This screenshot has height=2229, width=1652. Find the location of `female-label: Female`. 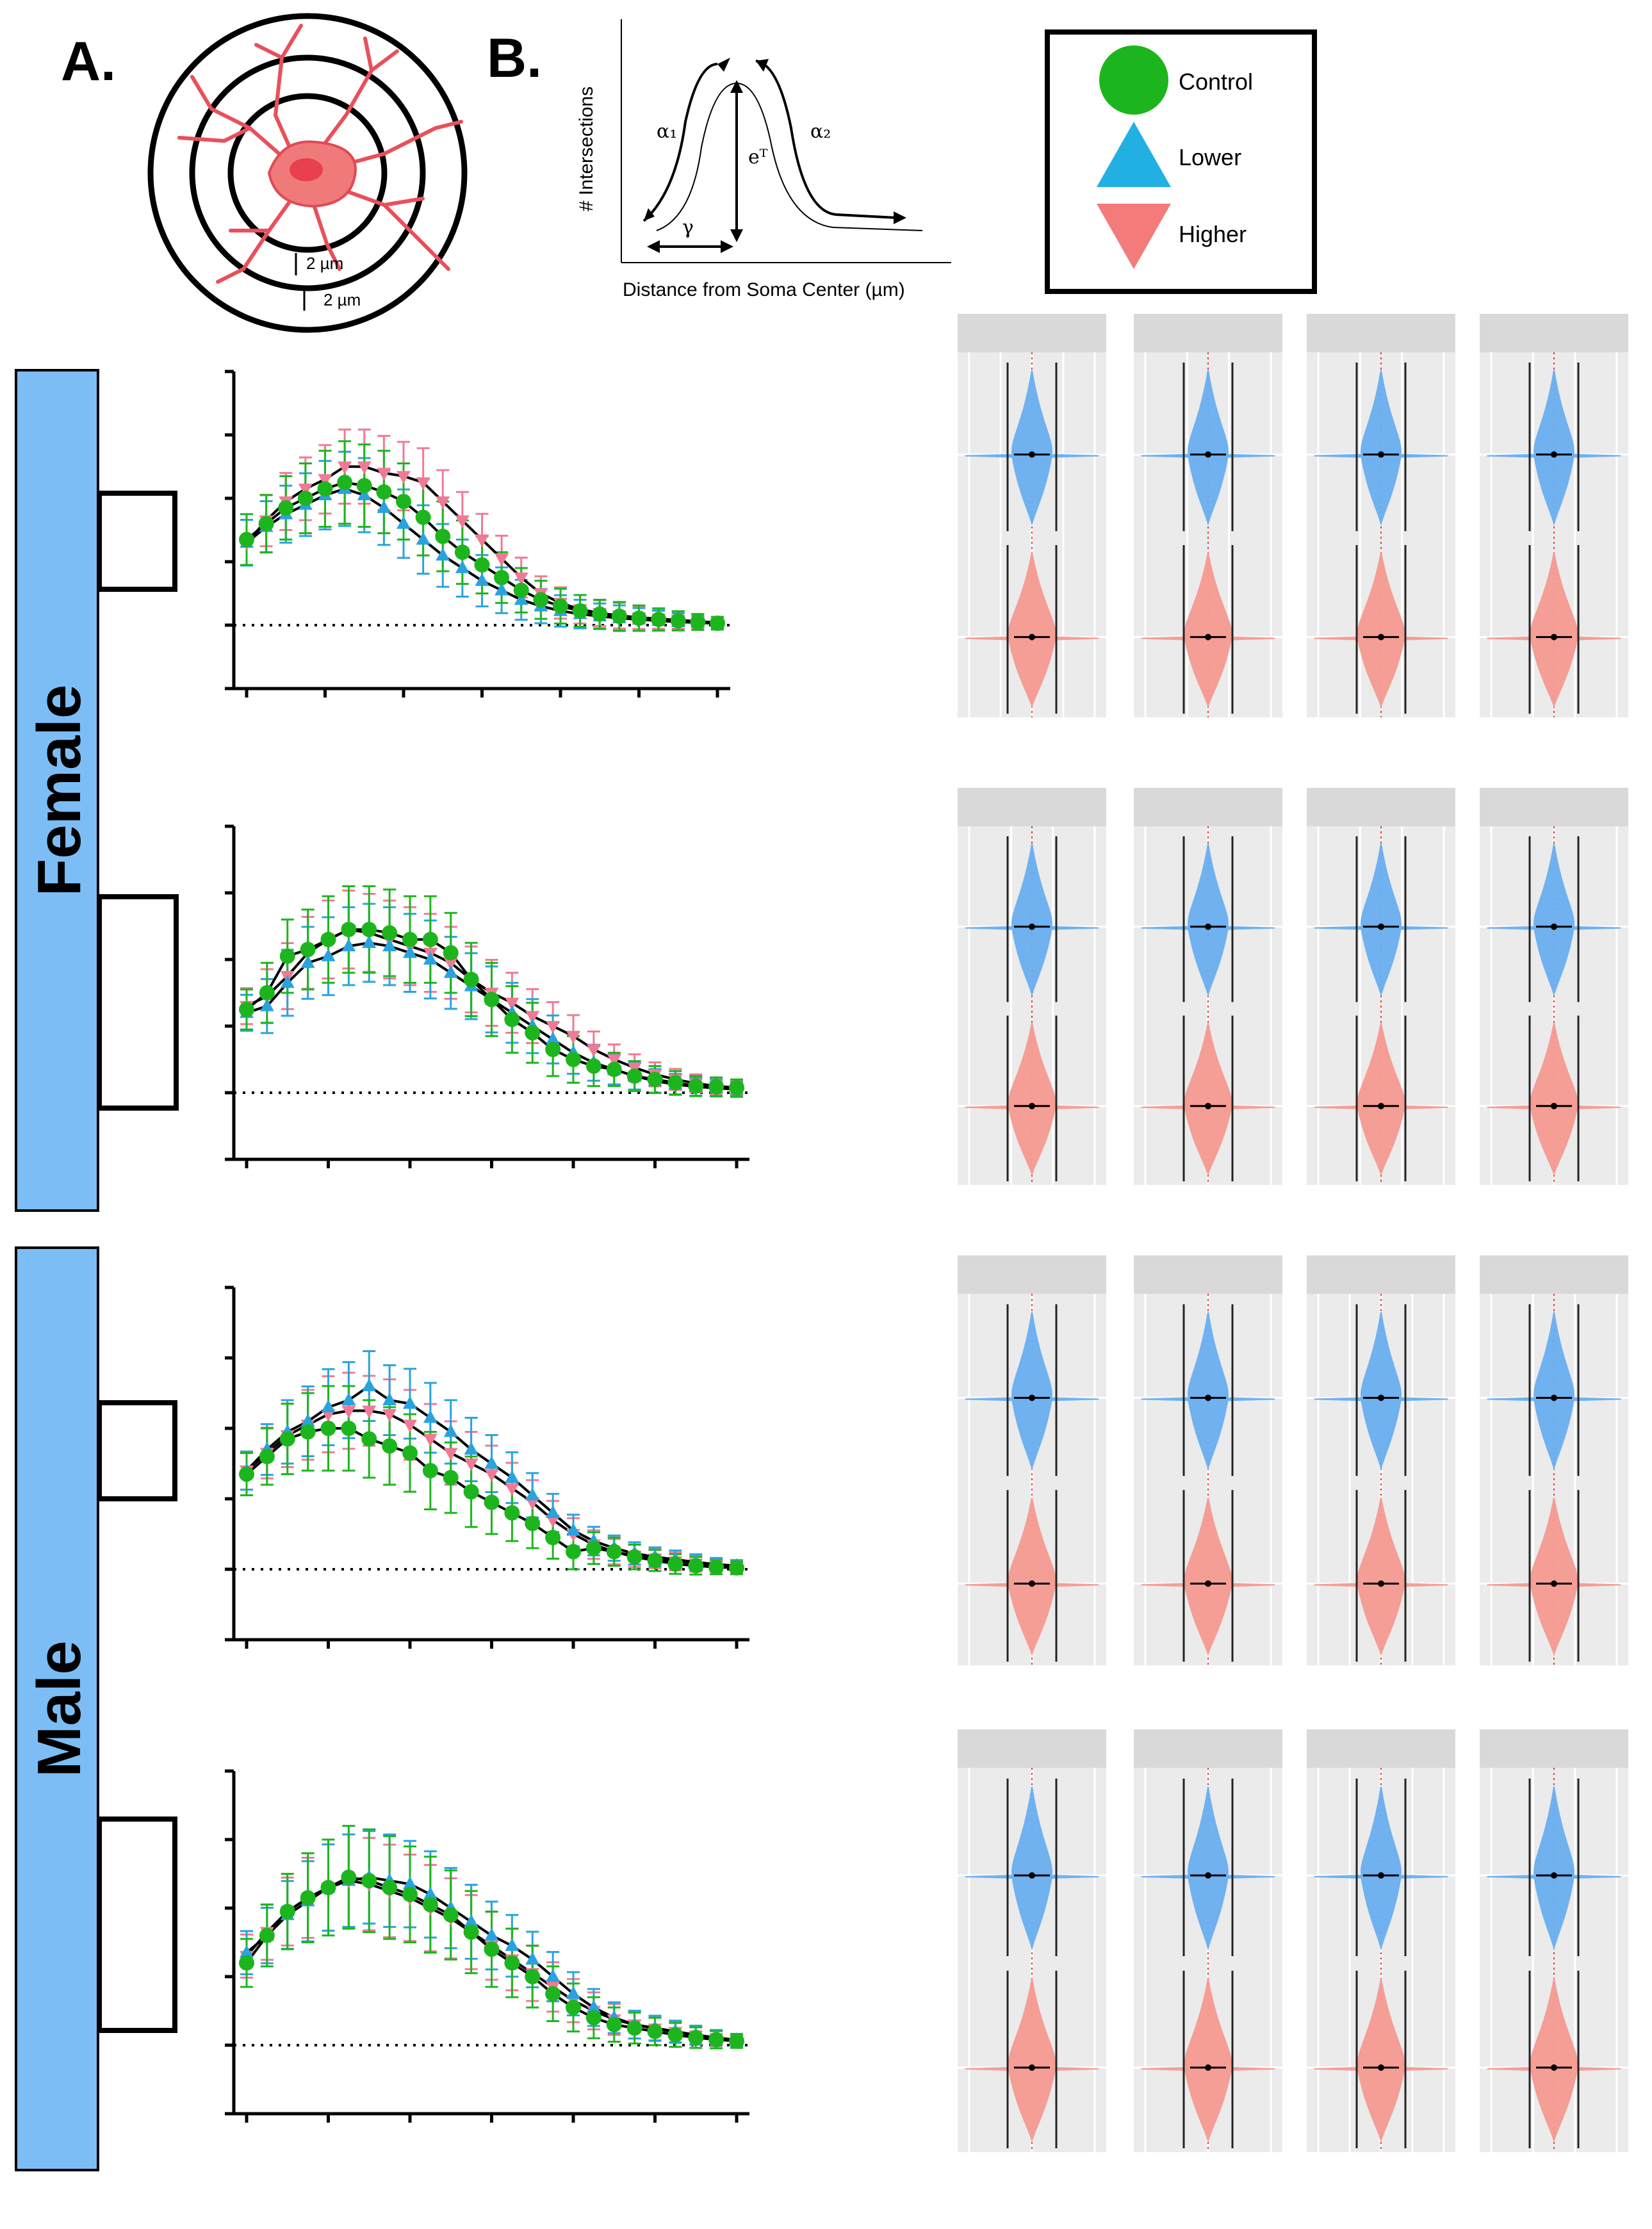

female-label: Female is located at coordinates (59, 791).